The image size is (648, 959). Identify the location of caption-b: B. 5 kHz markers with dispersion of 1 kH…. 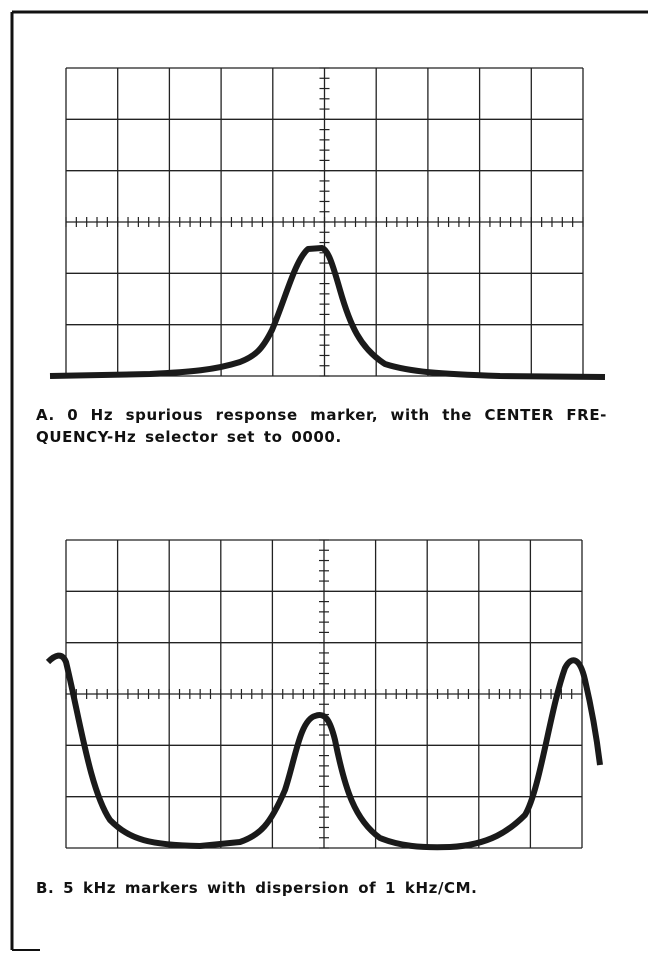
(321, 888).